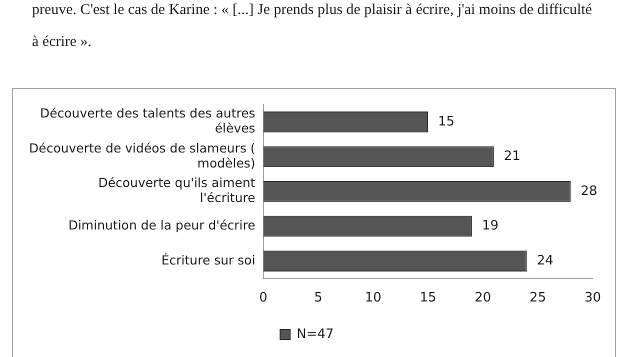  Describe the element at coordinates (318, 298) in the screenshot. I see `x-tick-label: 5` at that location.